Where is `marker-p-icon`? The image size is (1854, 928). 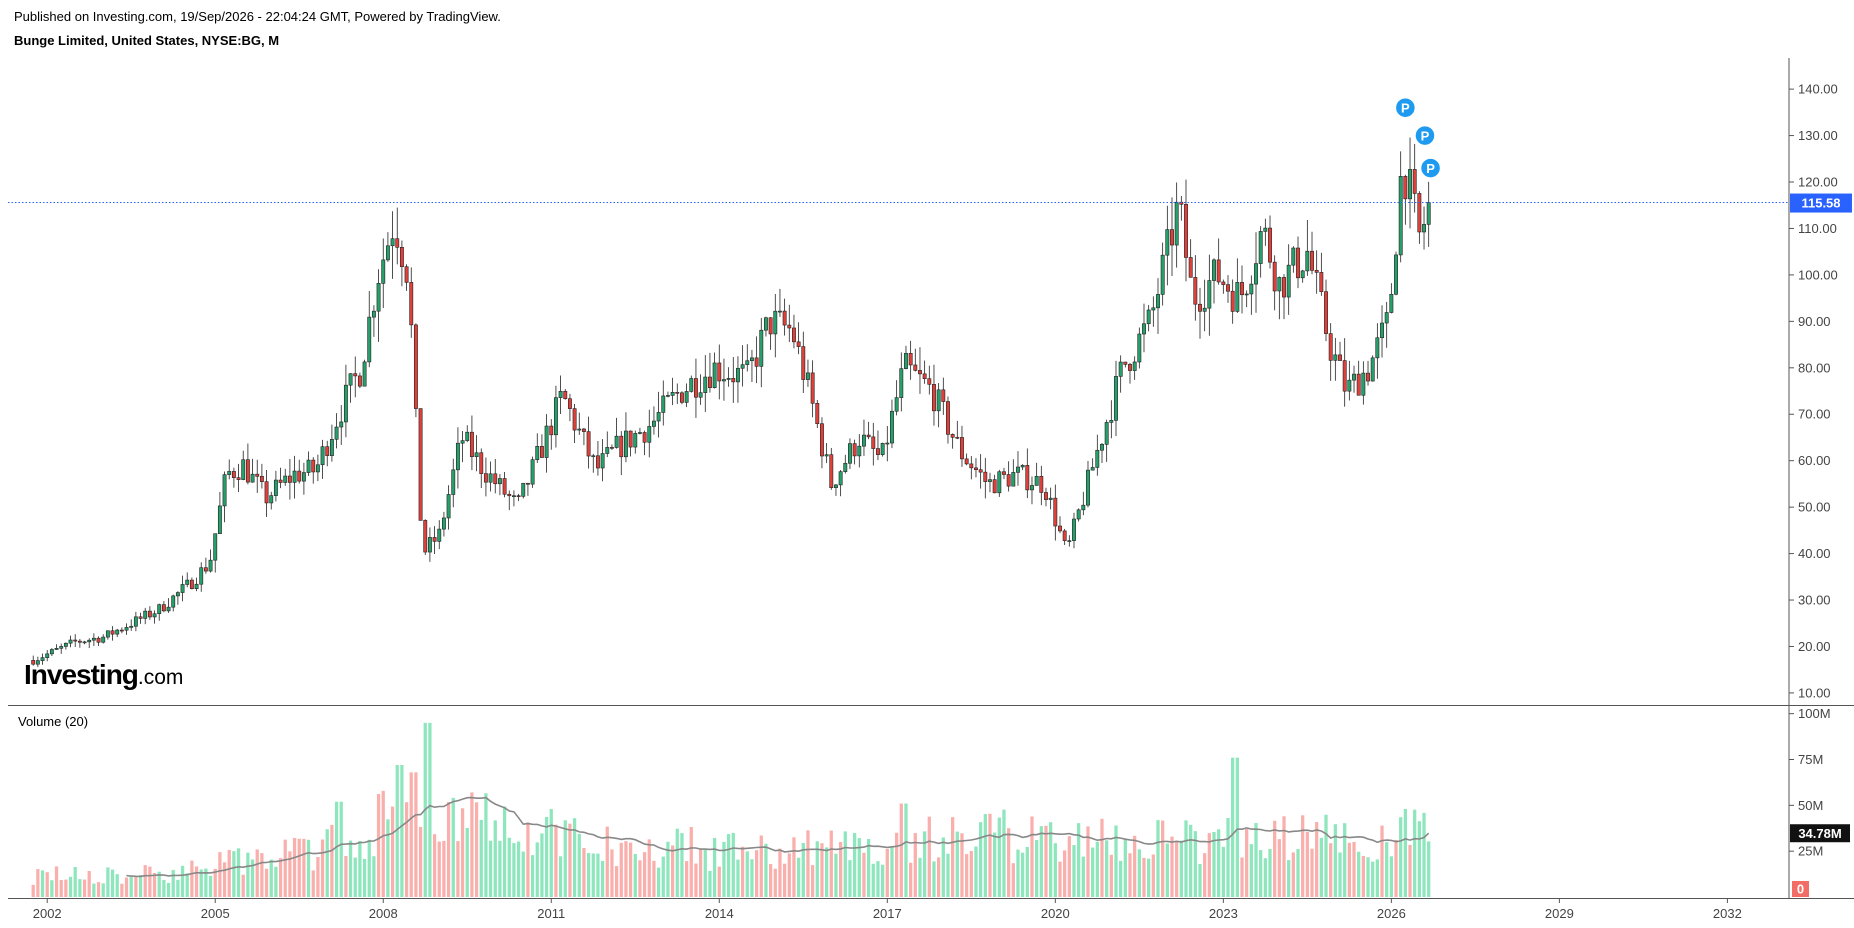 marker-p-icon is located at coordinates (1425, 135).